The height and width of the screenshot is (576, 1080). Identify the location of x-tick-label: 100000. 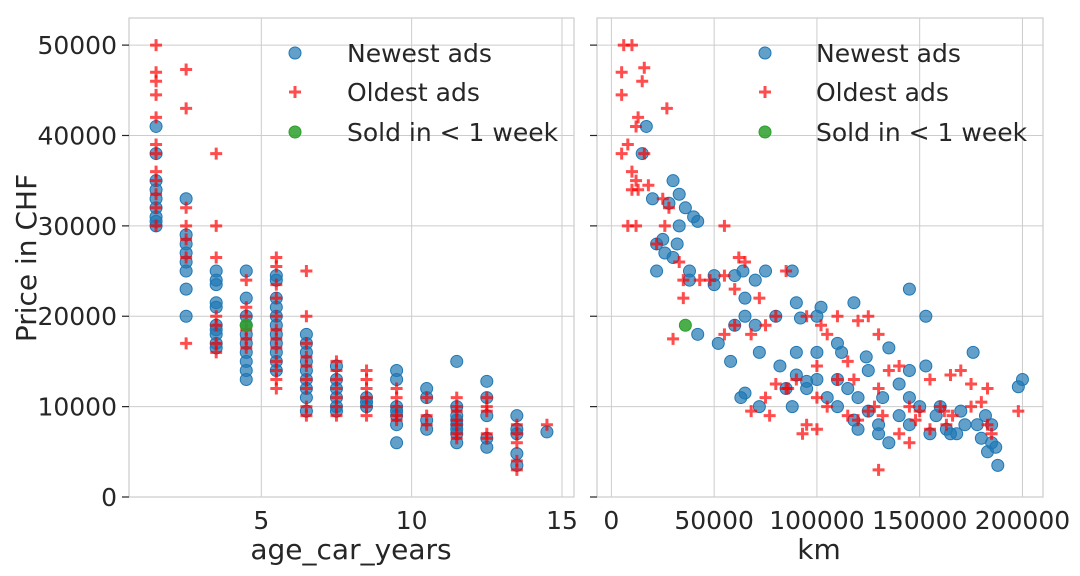
(816, 520).